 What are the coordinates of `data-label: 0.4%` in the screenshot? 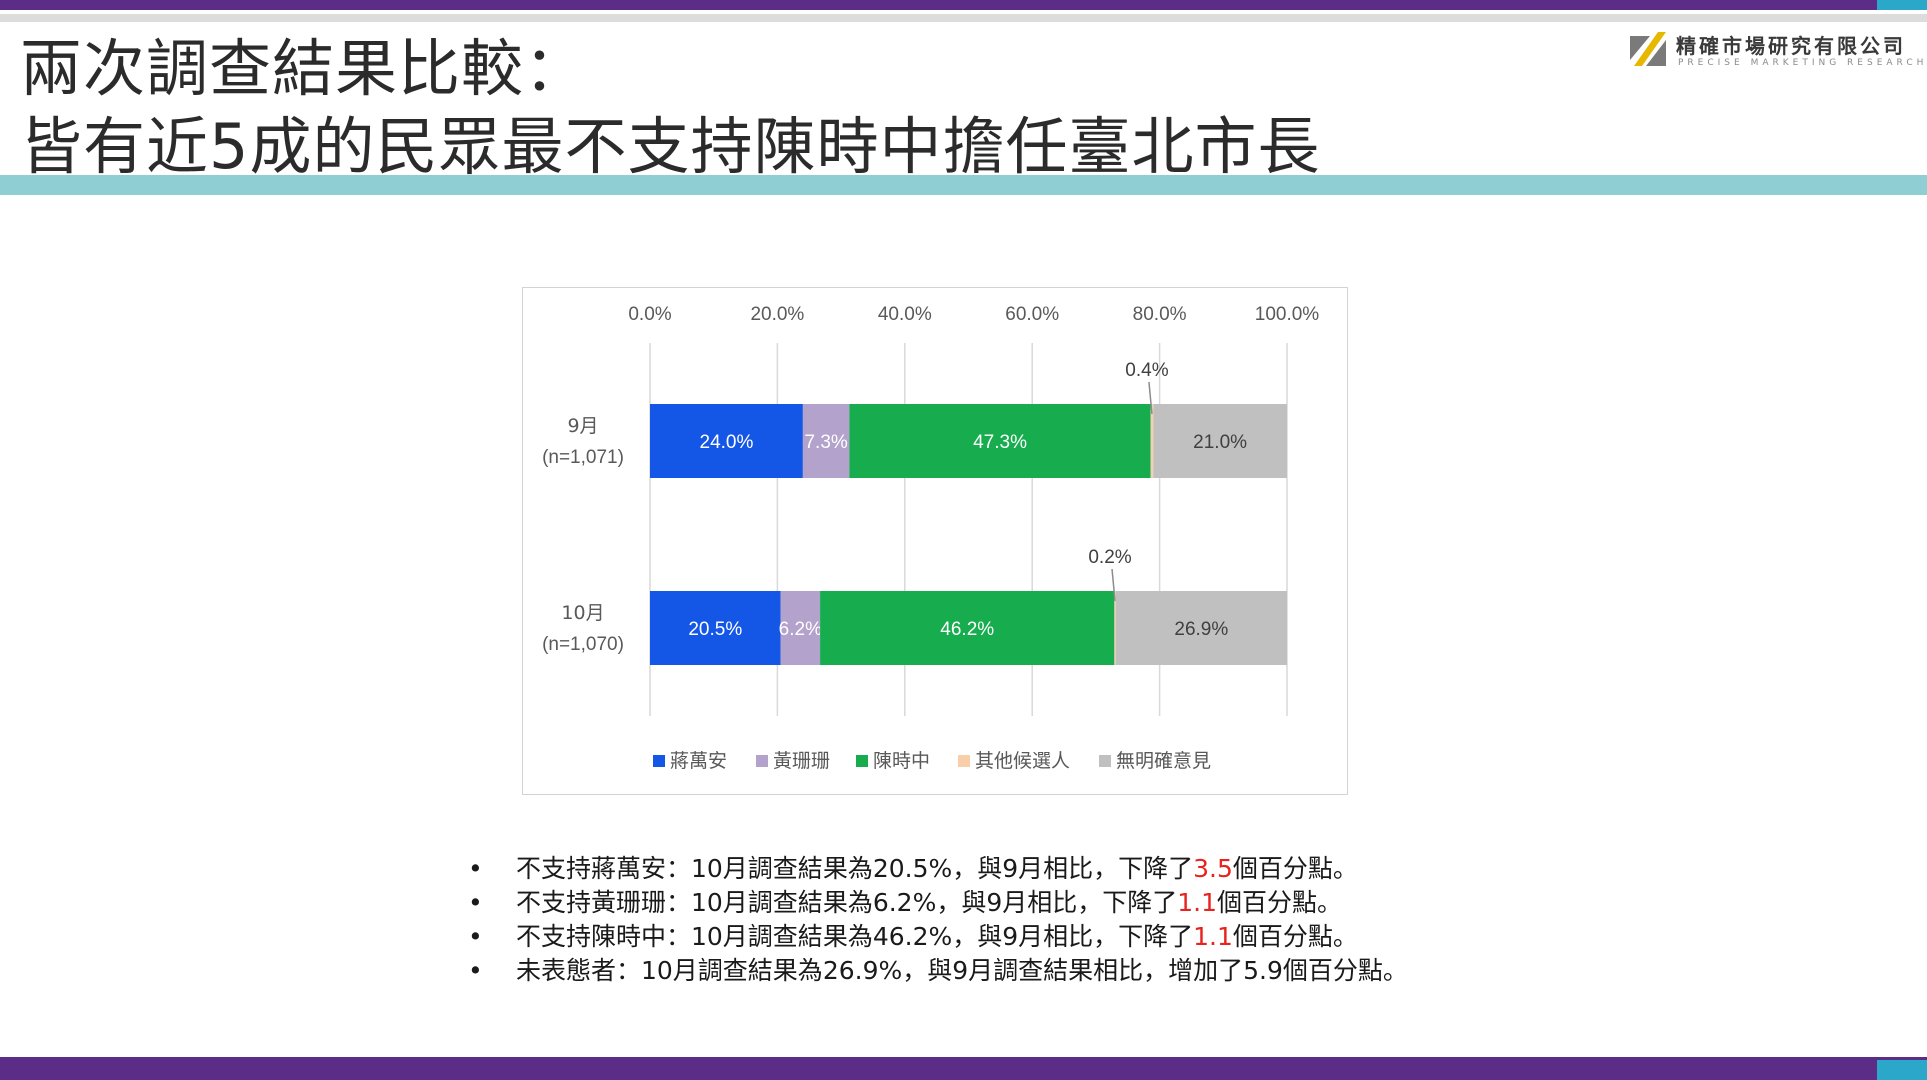 It's located at (1146, 370).